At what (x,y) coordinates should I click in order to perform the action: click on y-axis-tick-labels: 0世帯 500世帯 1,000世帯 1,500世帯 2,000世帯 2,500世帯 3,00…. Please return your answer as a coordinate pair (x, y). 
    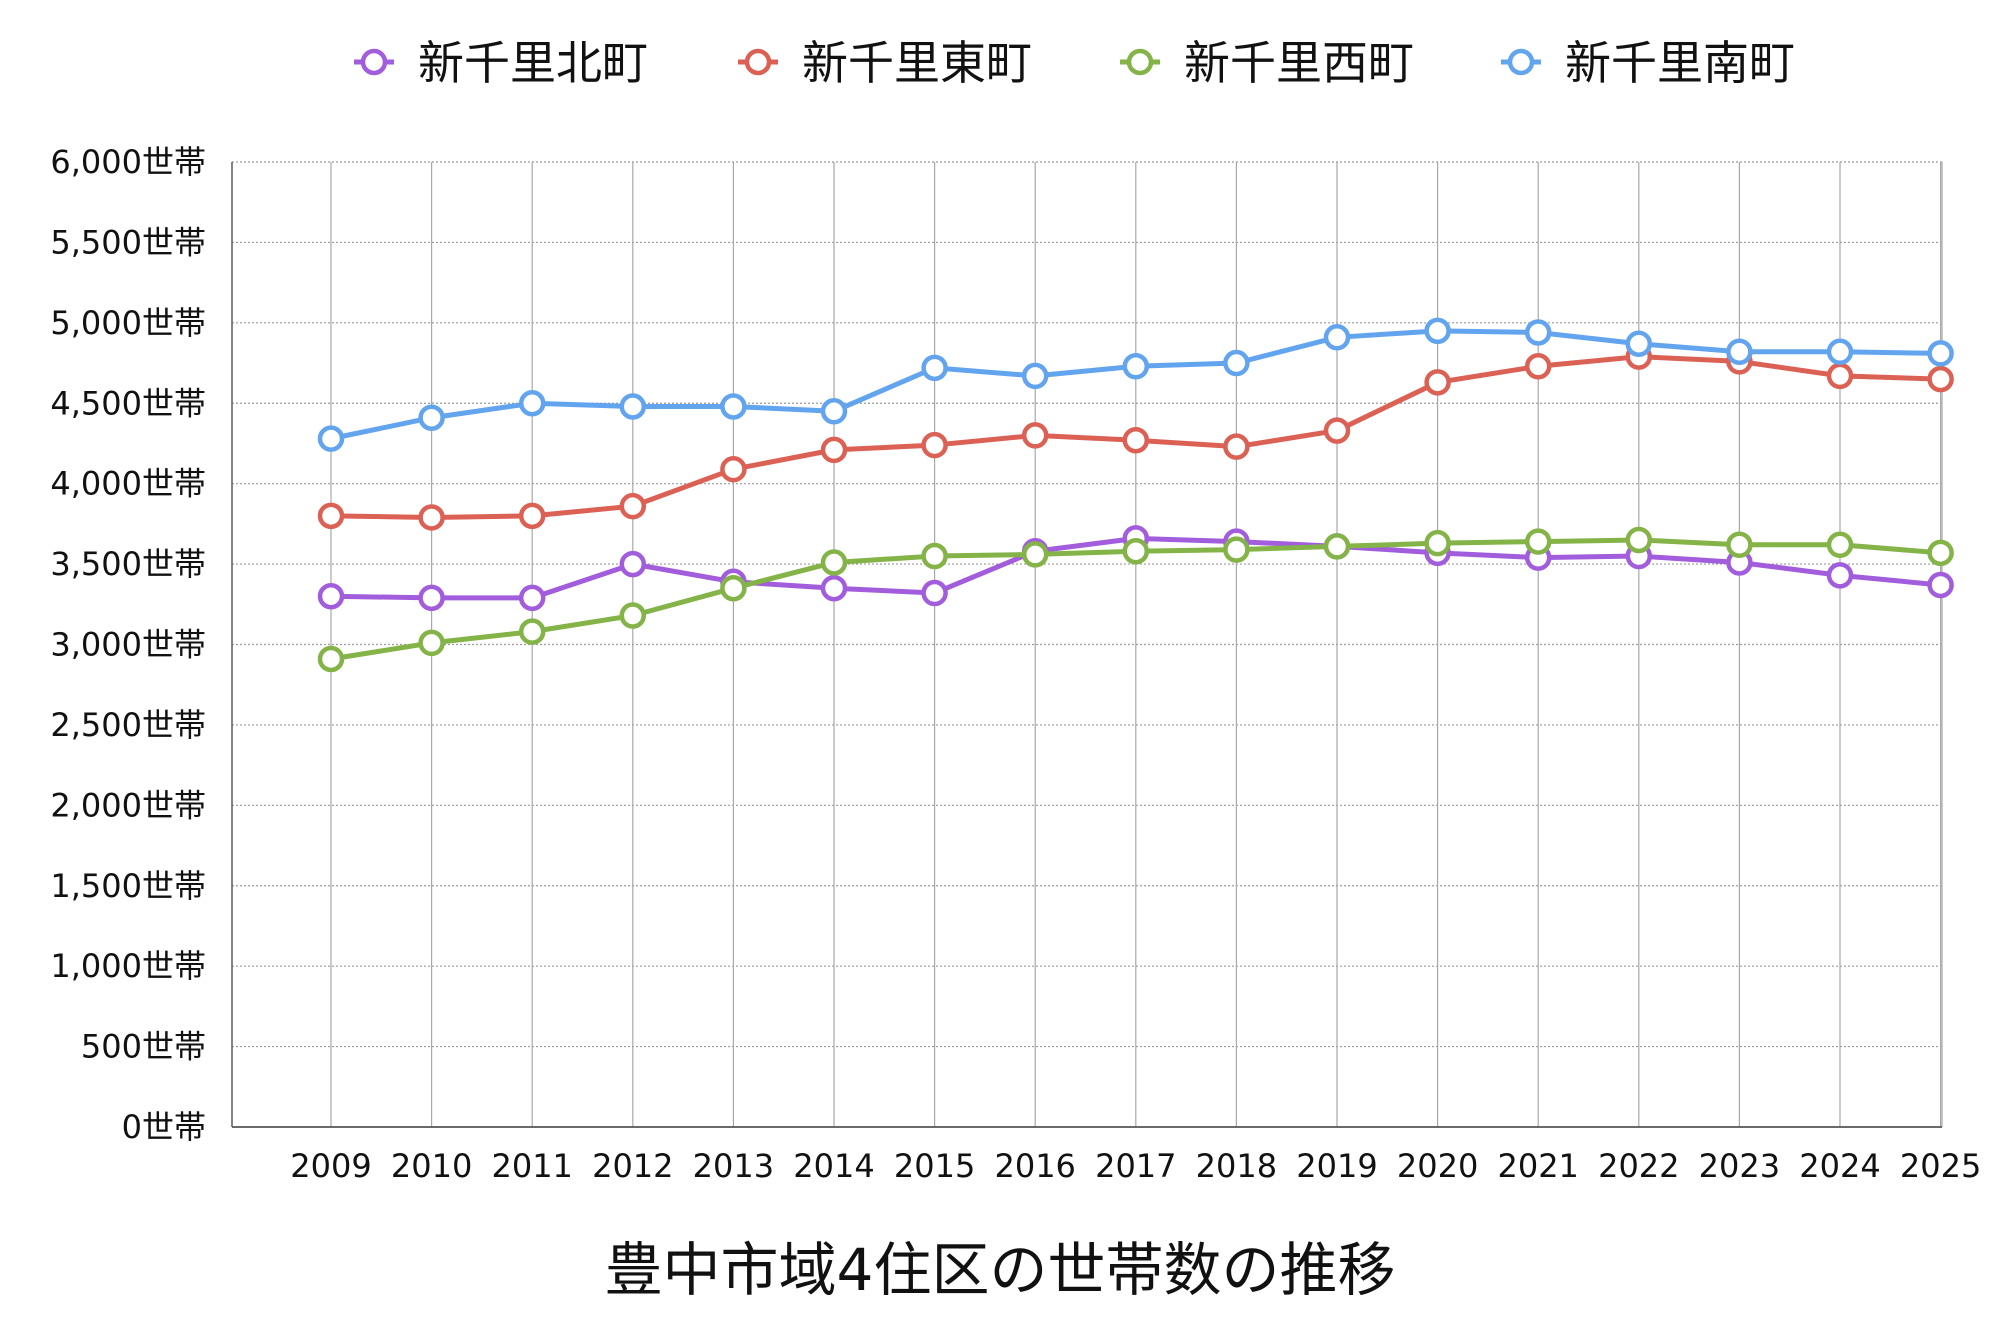
    Looking at the image, I should click on (128, 644).